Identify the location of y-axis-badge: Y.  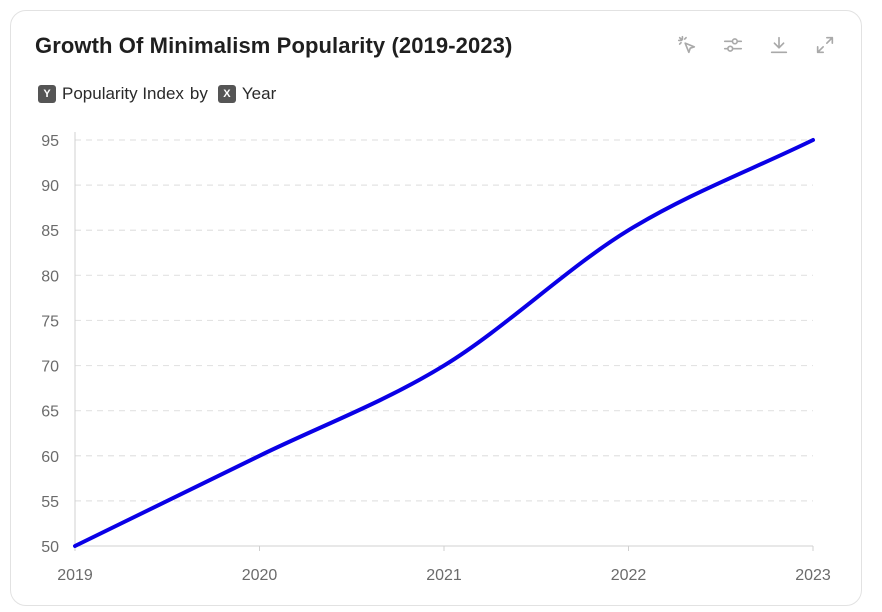
(47, 94).